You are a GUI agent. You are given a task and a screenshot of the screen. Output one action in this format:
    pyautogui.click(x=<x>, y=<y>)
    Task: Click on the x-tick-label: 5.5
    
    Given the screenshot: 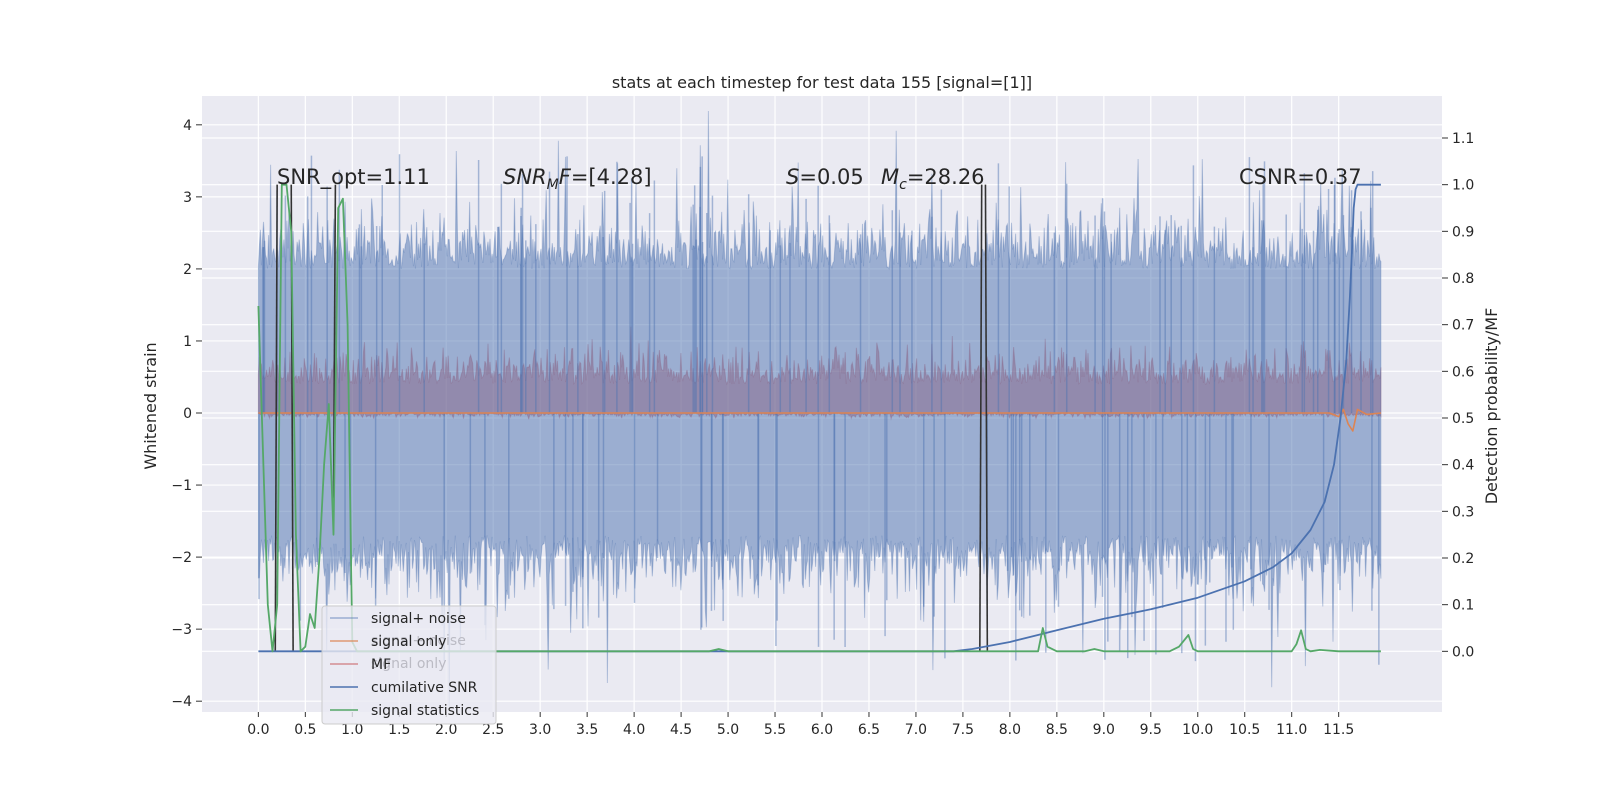 What is the action you would take?
    pyautogui.click(x=775, y=730)
    